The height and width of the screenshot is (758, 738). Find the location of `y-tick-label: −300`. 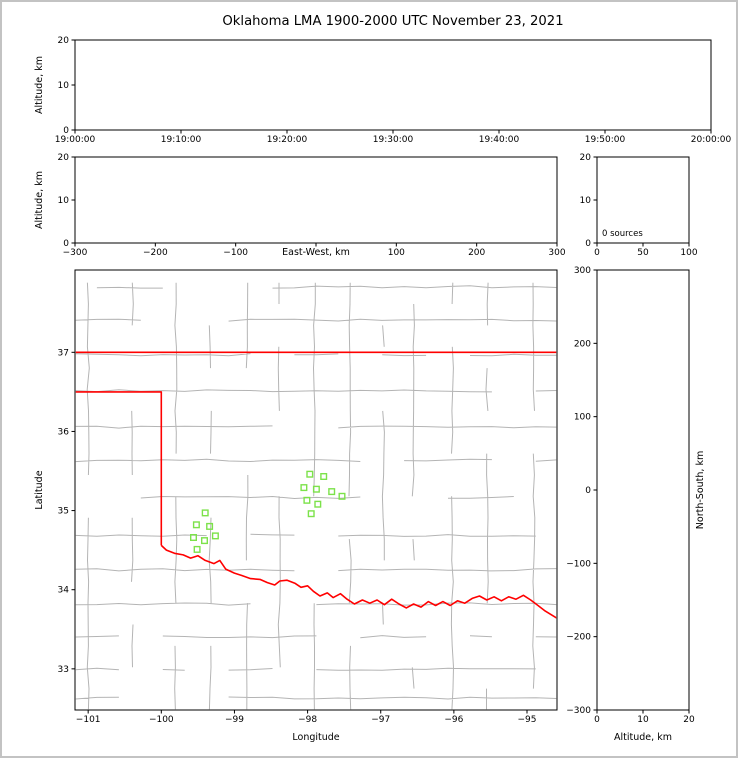

y-tick-label: −300 is located at coordinates (578, 711).